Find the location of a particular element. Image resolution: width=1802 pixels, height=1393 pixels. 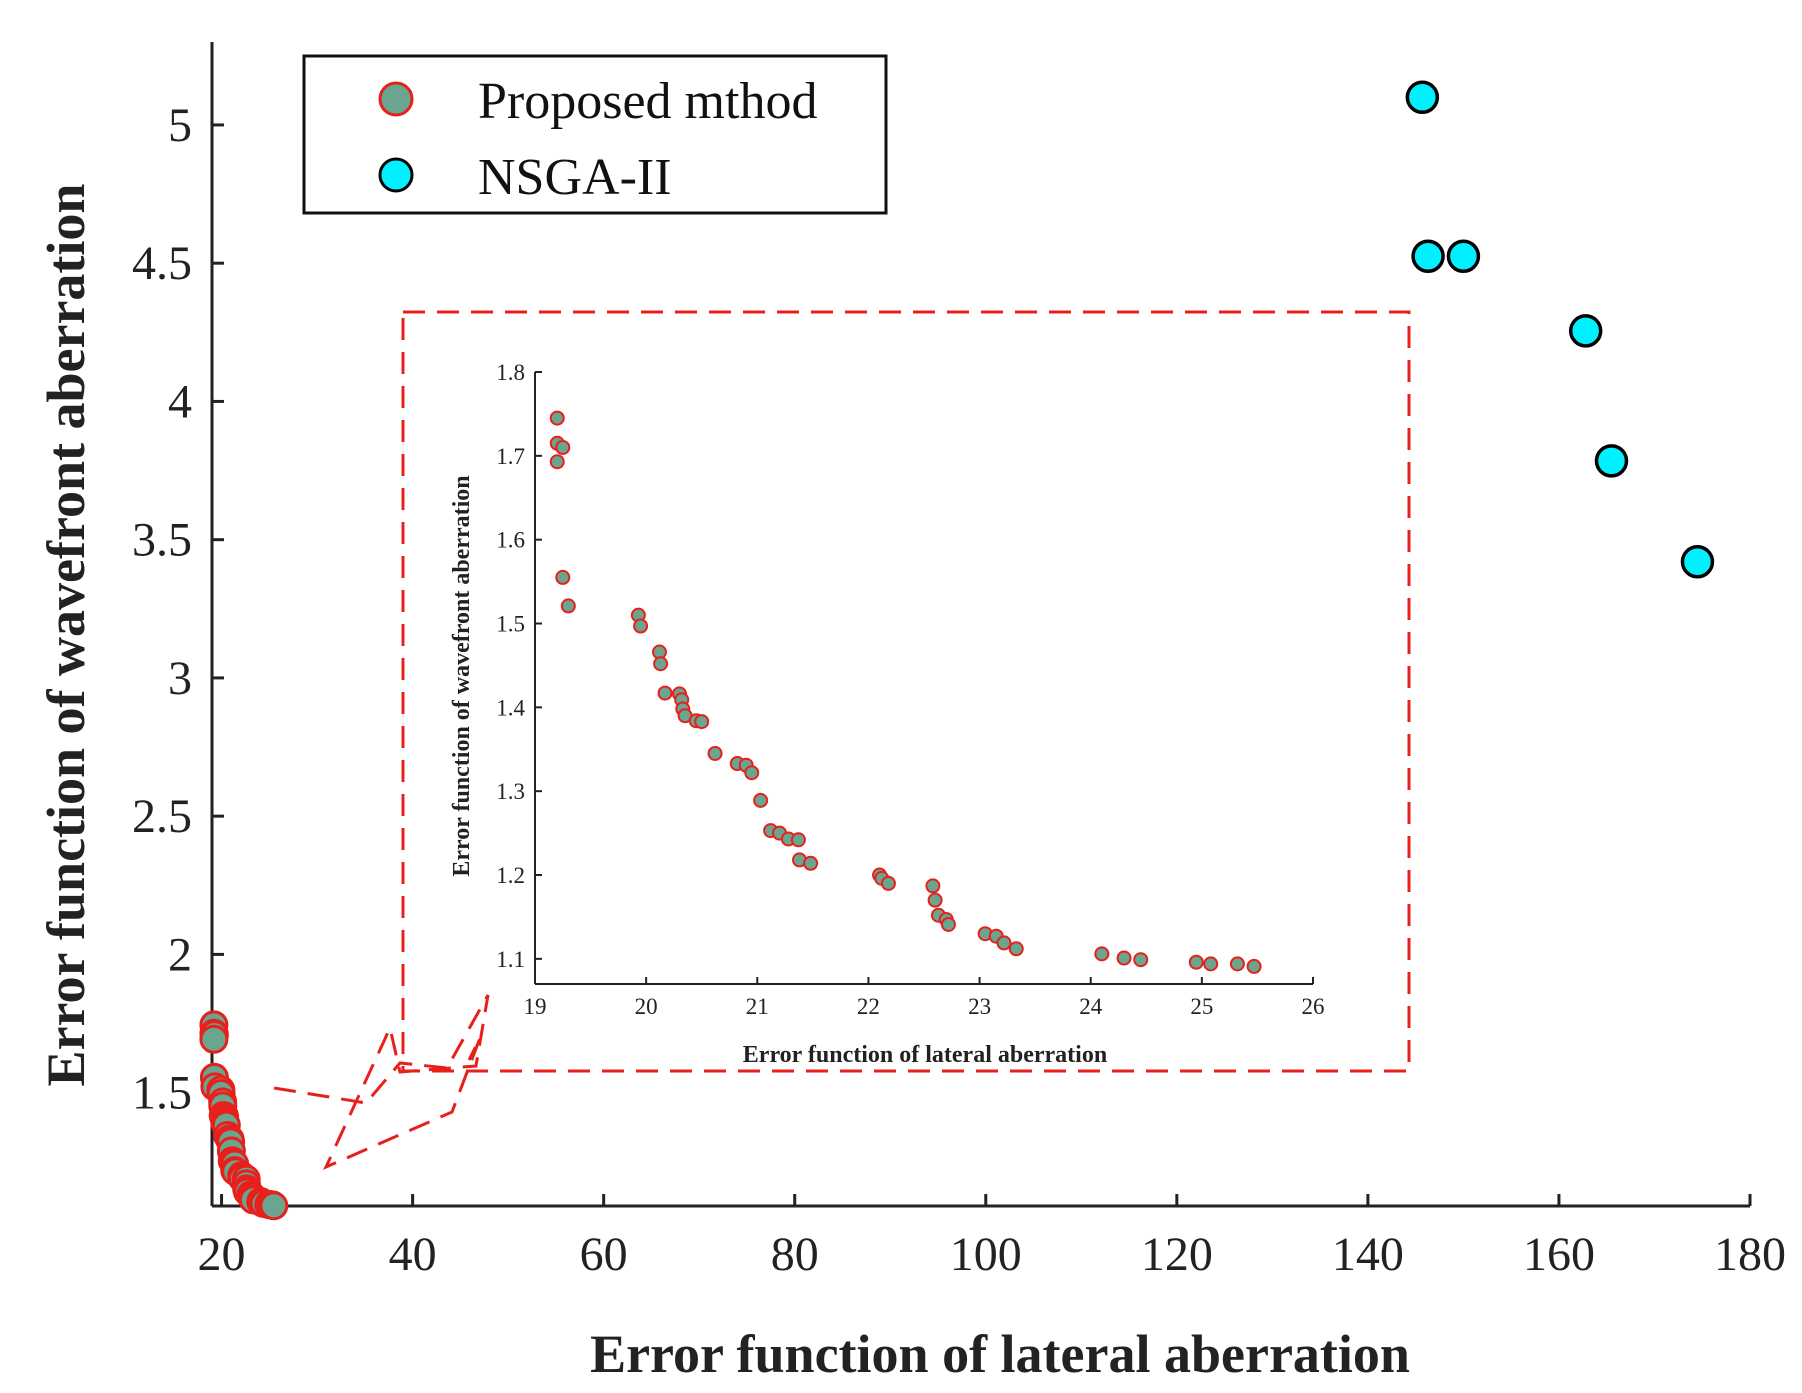

main-x-tick-label: 160 is located at coordinates (1559, 1254).